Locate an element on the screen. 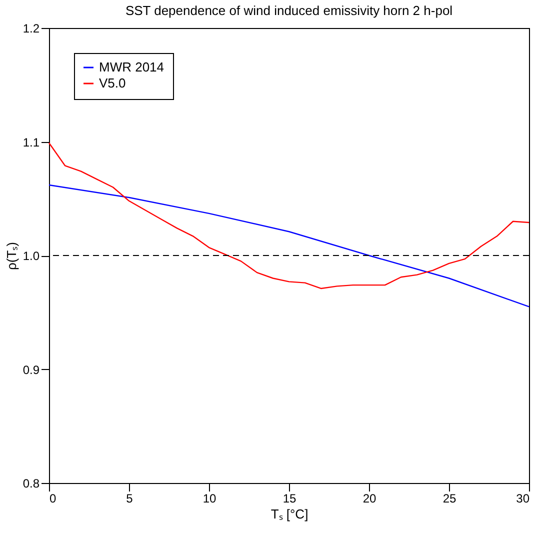 This screenshot has height=537, width=553. legend-label: V5.0 is located at coordinates (112, 83).